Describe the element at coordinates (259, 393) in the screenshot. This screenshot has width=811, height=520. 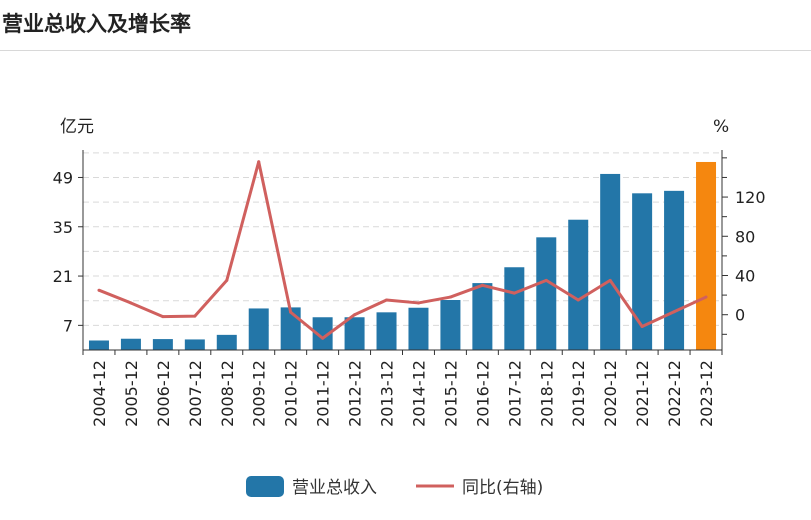
I see `x-tick-label-2009-12: 2009-12` at that location.